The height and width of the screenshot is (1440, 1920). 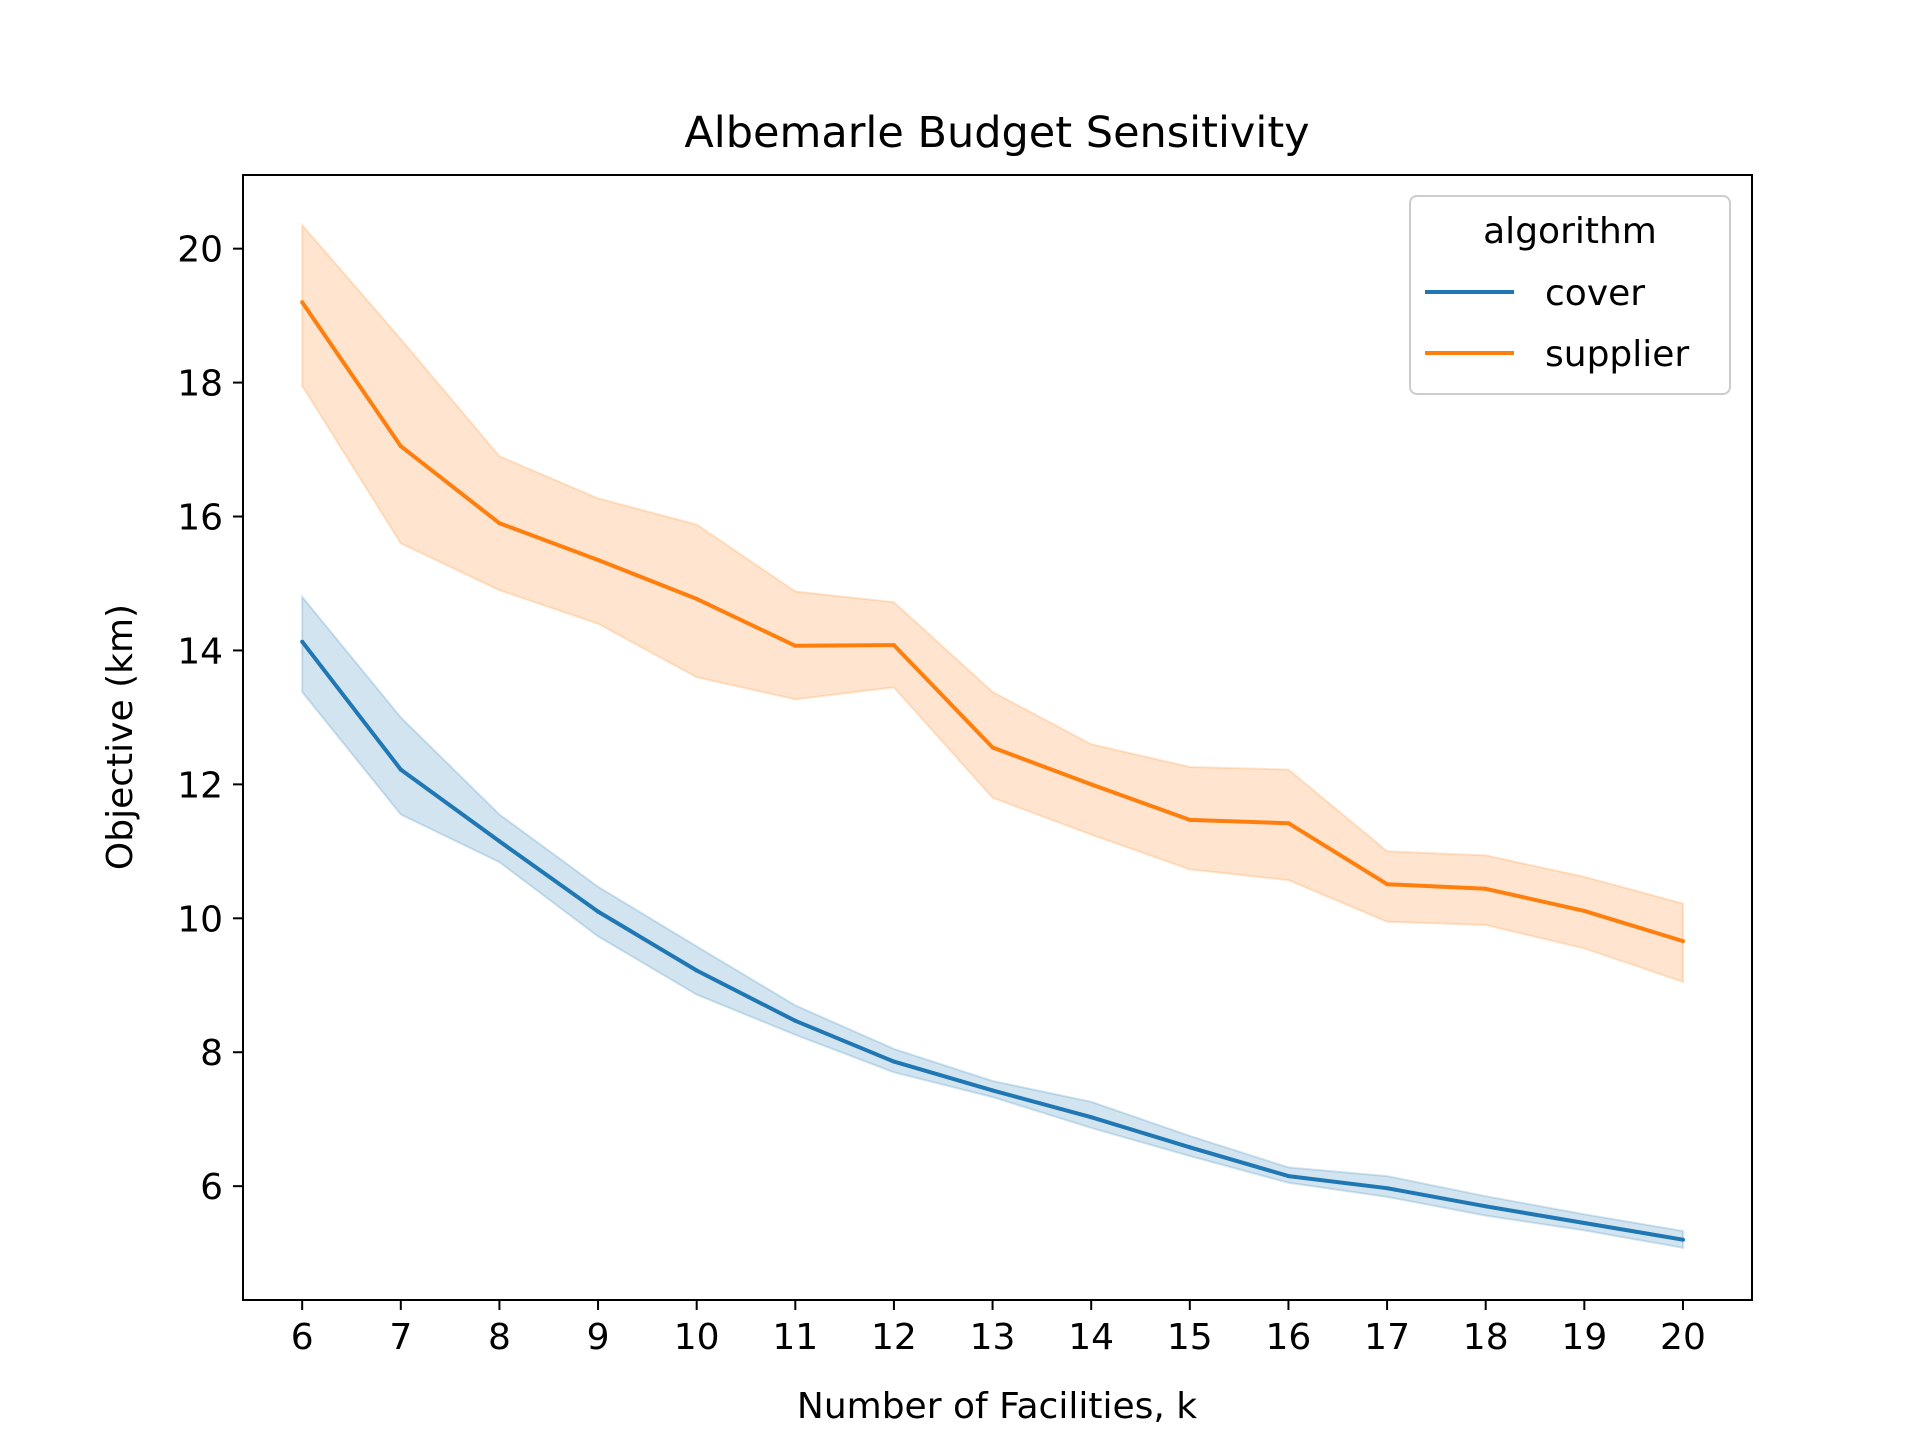 I want to click on x-tick-label: 17, so click(x=1387, y=1337).